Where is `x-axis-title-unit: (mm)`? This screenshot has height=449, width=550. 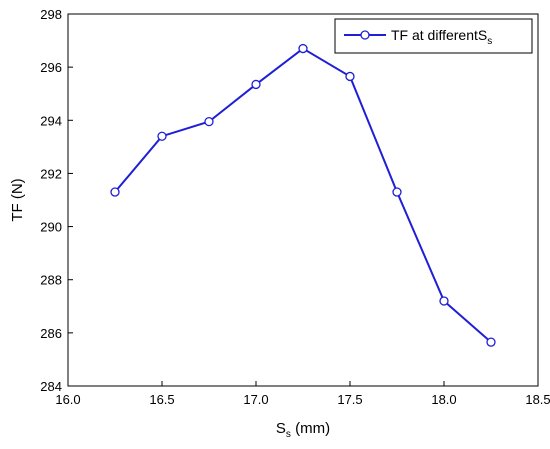 x-axis-title-unit: (mm) is located at coordinates (310, 428).